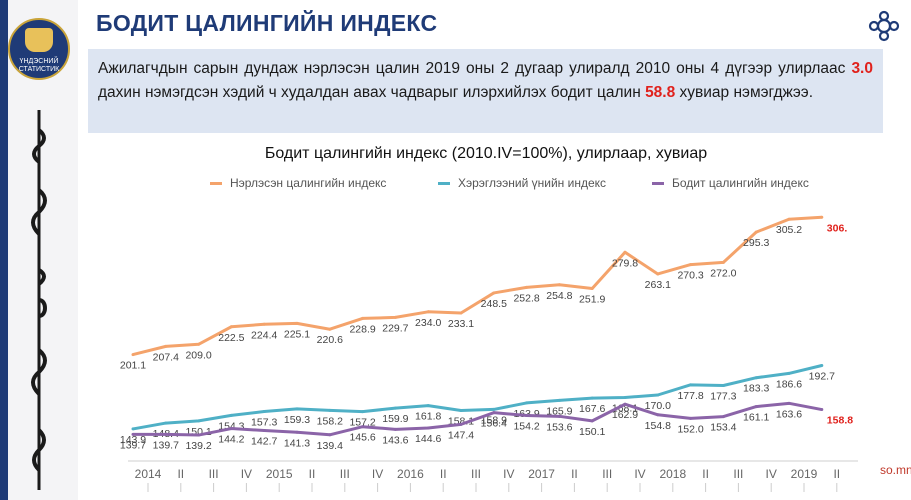 The width and height of the screenshot is (911, 500). I want to click on data-label: 154.8, so click(658, 426).